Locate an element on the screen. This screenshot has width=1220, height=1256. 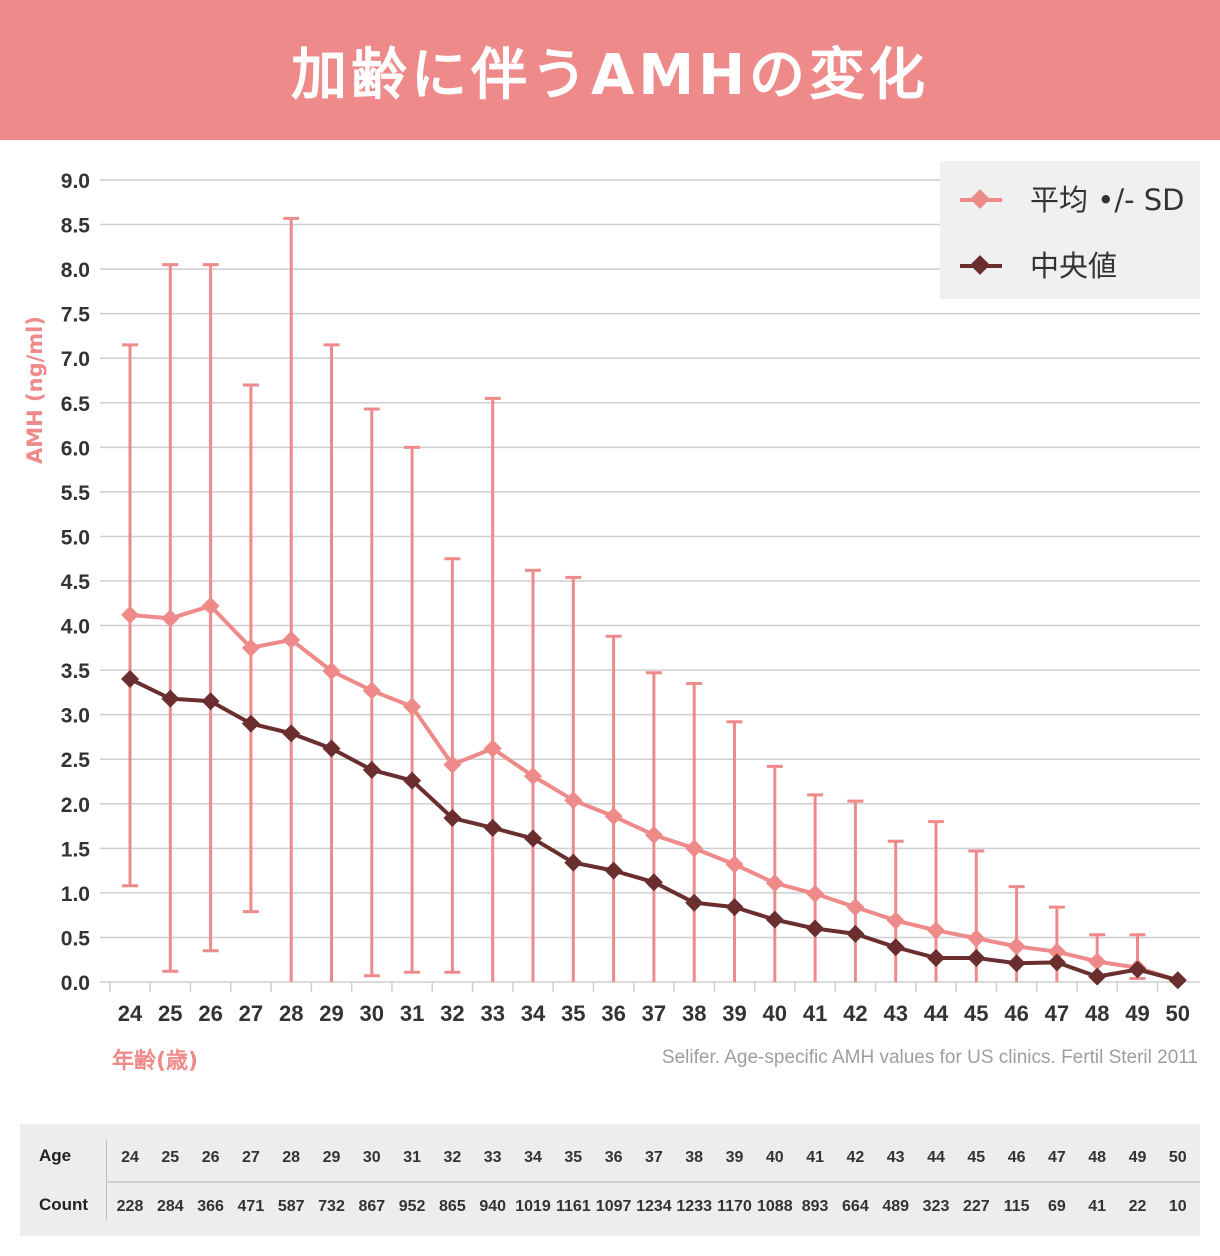
y-tick-label: 6.5 is located at coordinates (76, 404).